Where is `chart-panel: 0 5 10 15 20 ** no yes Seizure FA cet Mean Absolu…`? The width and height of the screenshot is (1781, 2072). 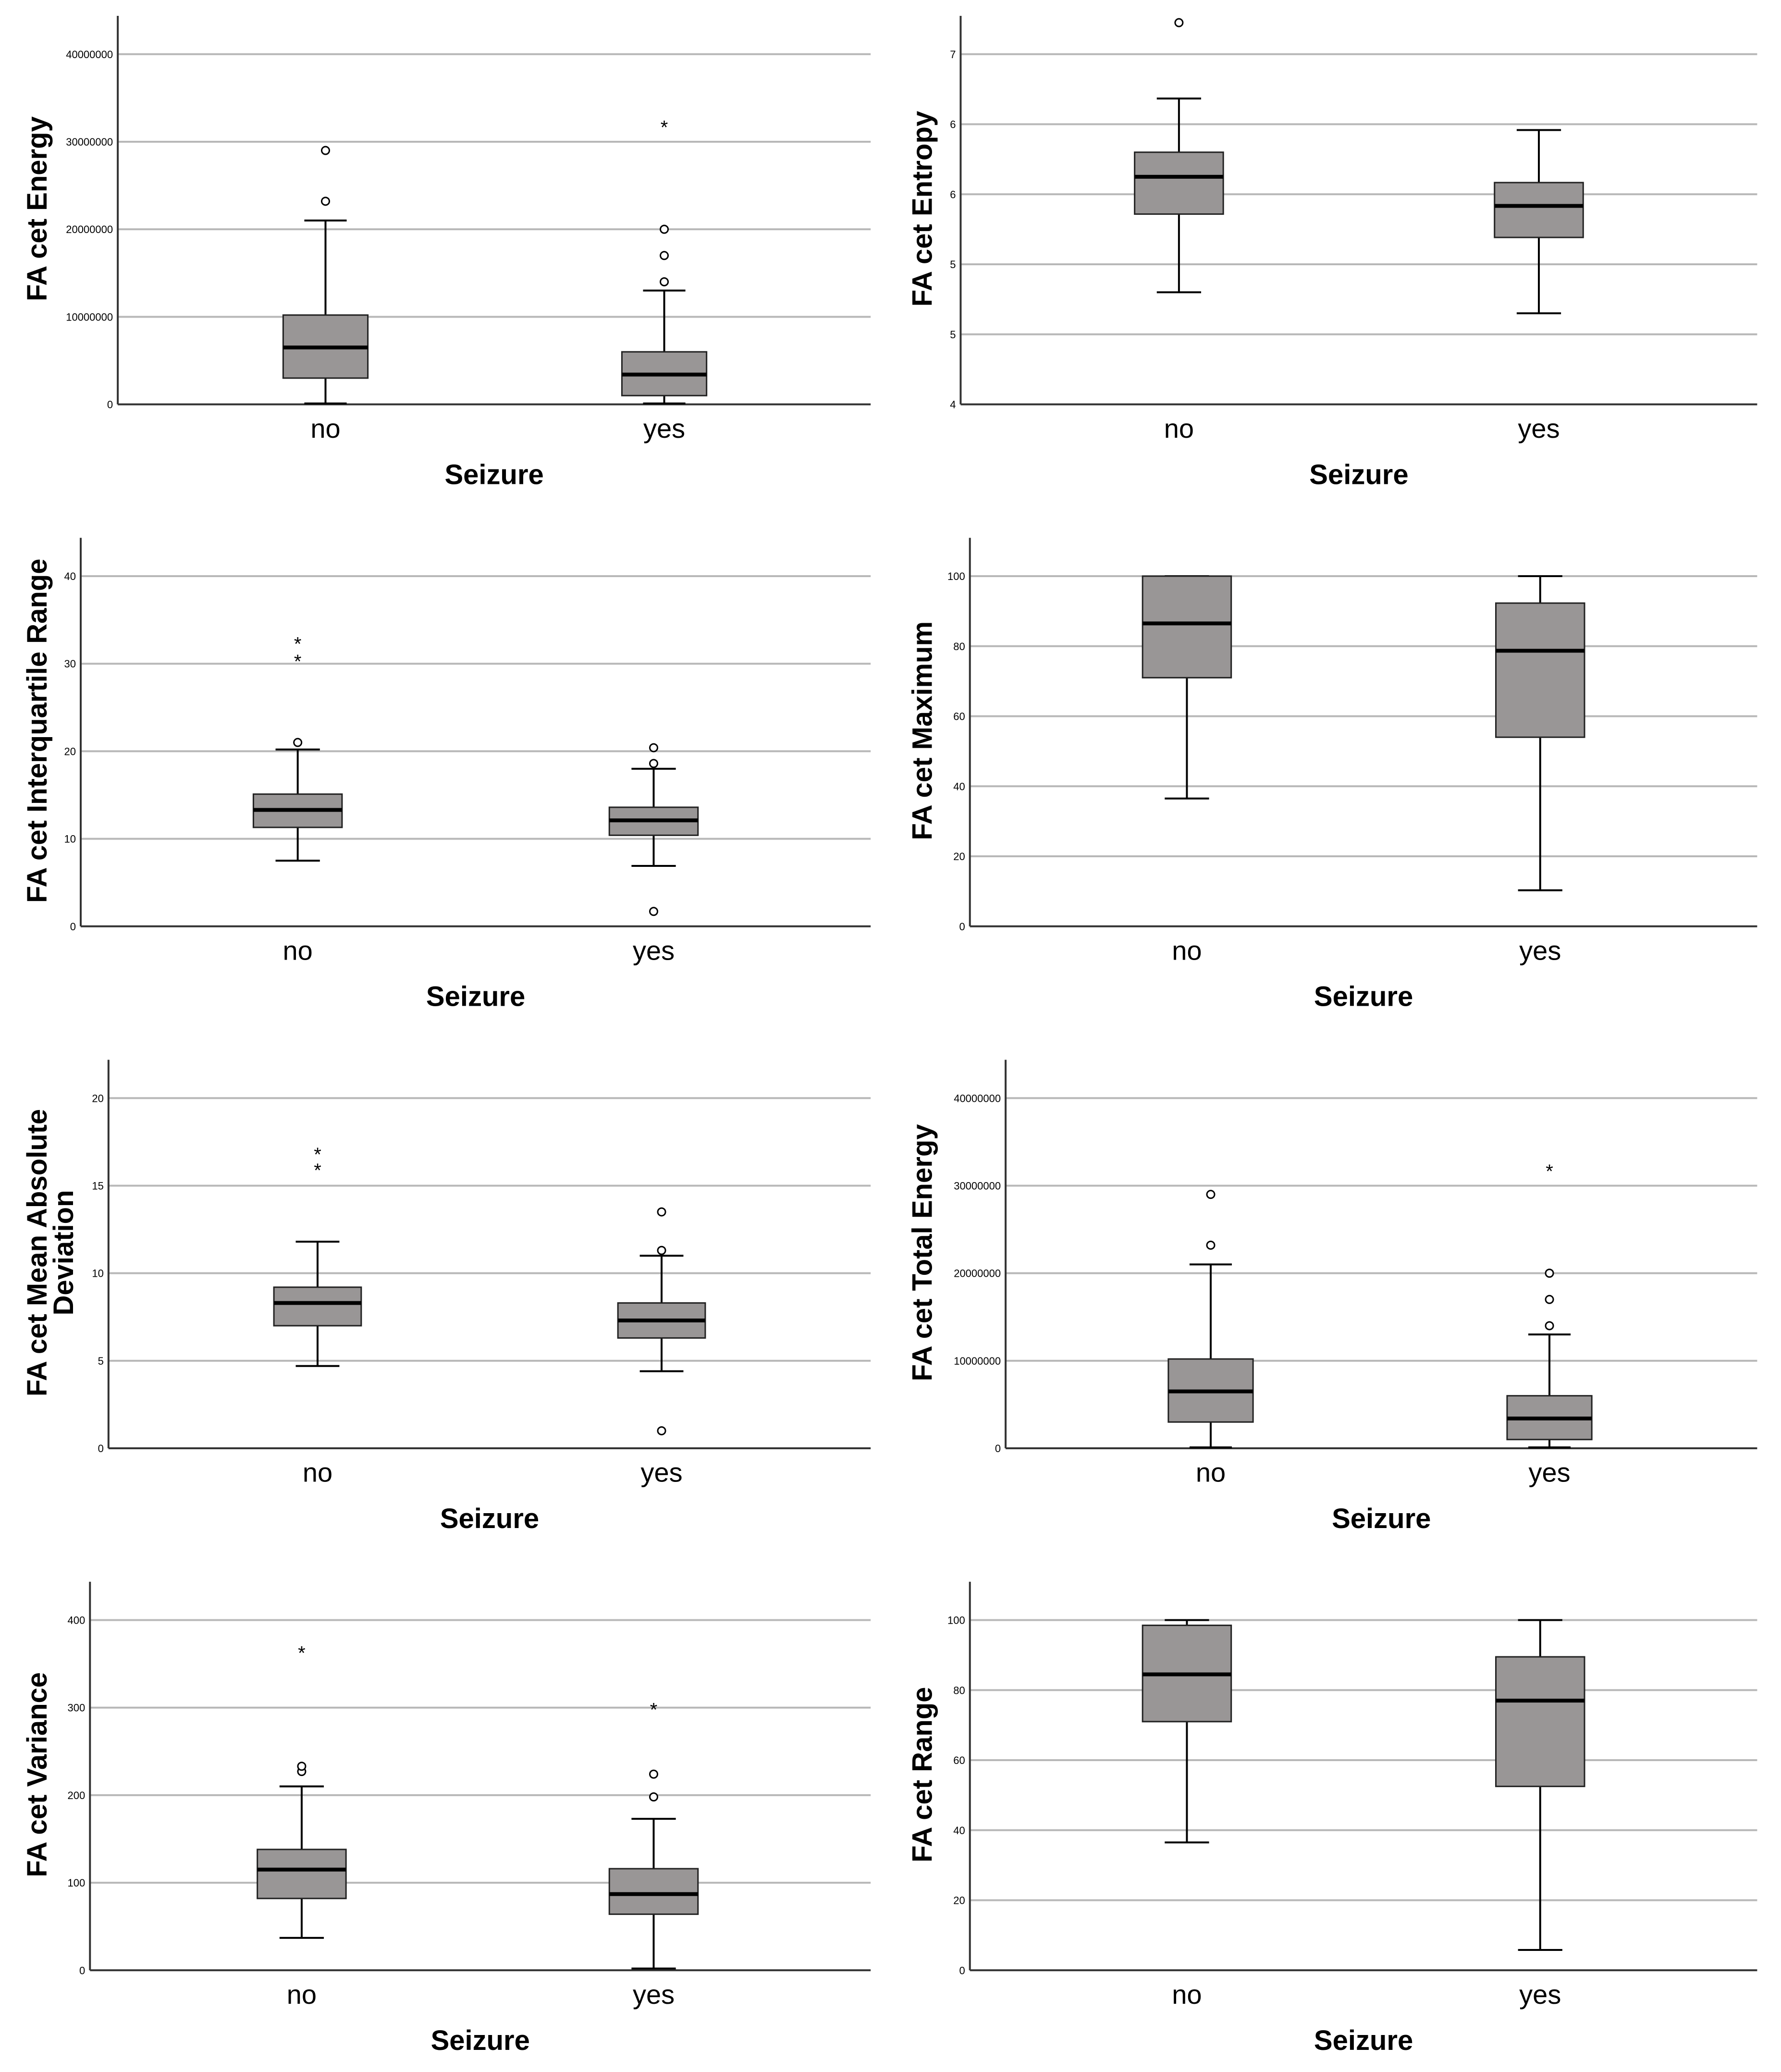
chart-panel: 0 5 10 15 20 ** no yes Seizure FA cet Mean Absolu… is located at coordinates (446, 1297).